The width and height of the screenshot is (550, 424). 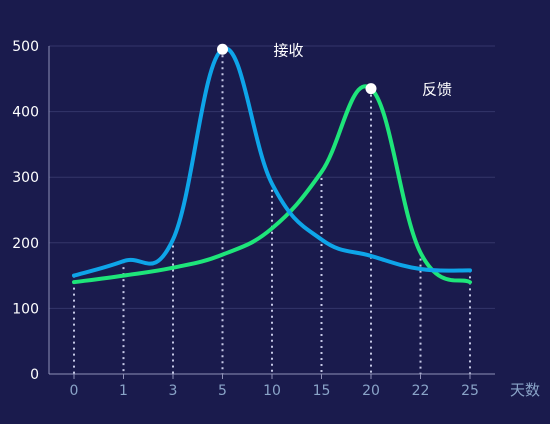 I want to click on x-tick-label: 20, so click(x=371, y=391).